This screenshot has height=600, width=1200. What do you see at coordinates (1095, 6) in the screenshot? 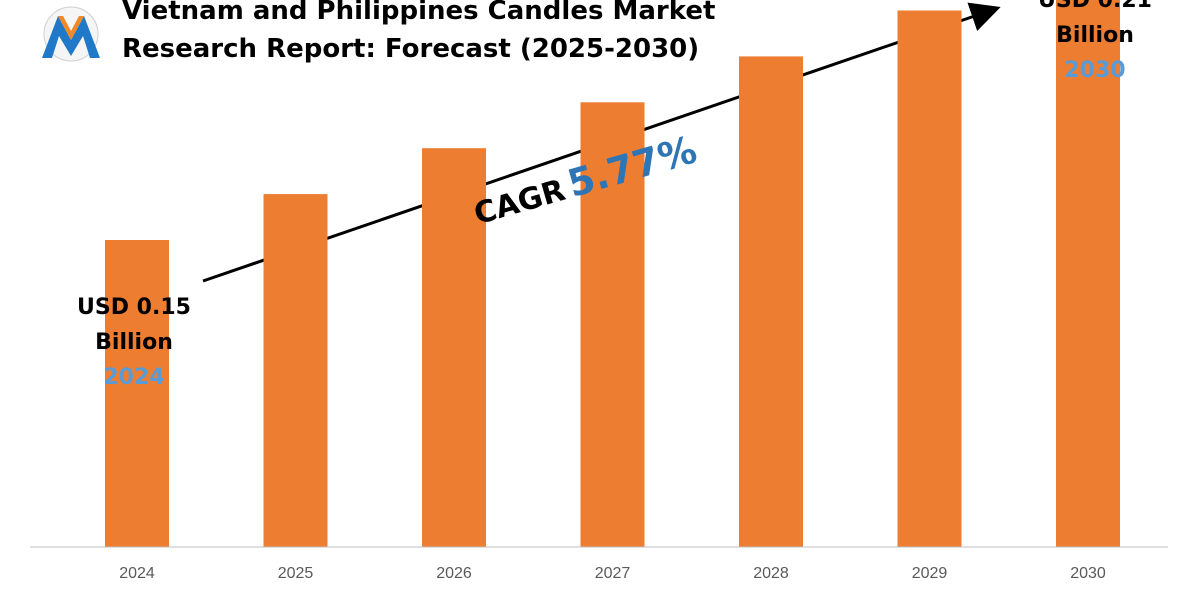
I see `end-amount: USD 0.21` at bounding box center [1095, 6].